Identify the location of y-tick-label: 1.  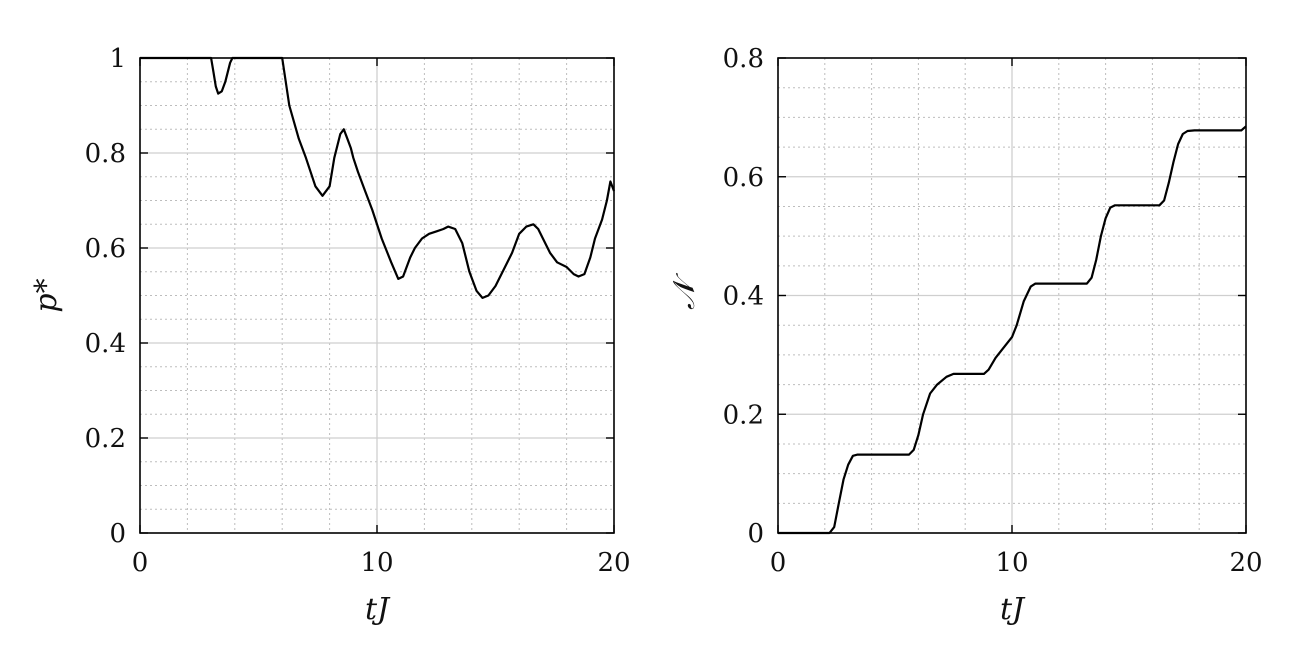
(117, 59).